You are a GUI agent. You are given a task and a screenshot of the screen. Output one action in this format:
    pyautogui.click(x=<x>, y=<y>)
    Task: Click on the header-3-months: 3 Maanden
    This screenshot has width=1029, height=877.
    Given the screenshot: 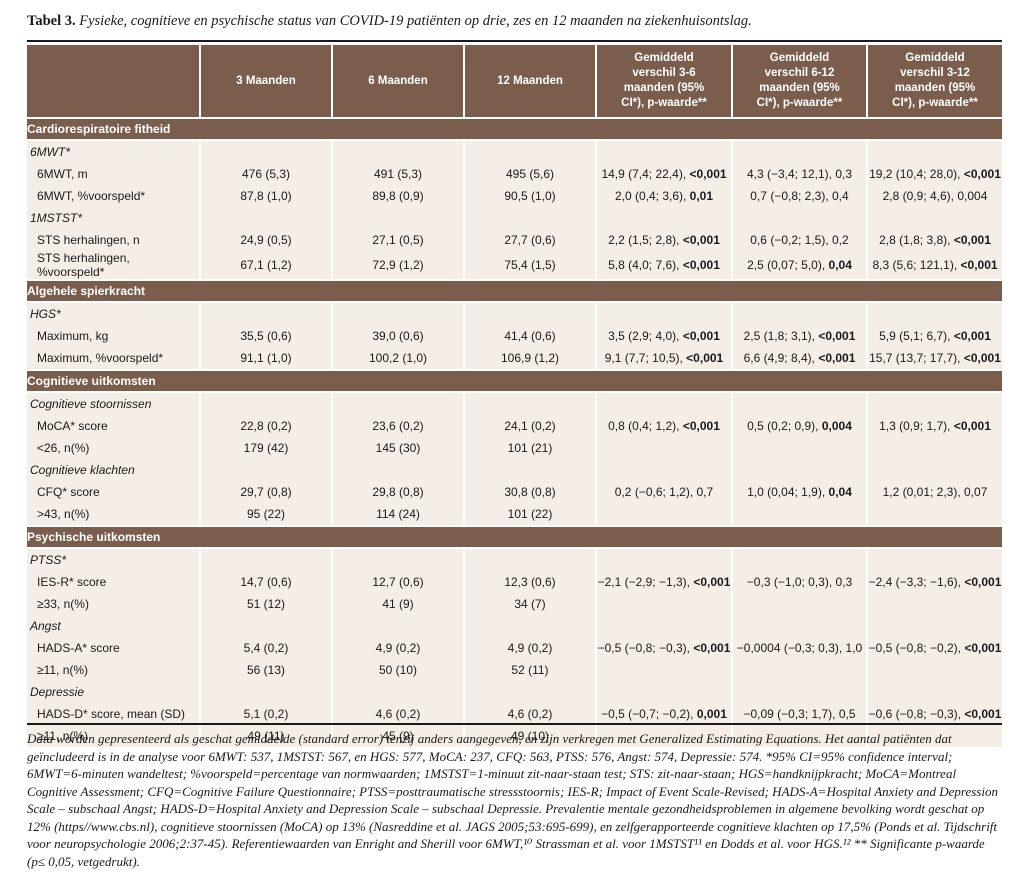 What is the action you would take?
    pyautogui.click(x=265, y=81)
    